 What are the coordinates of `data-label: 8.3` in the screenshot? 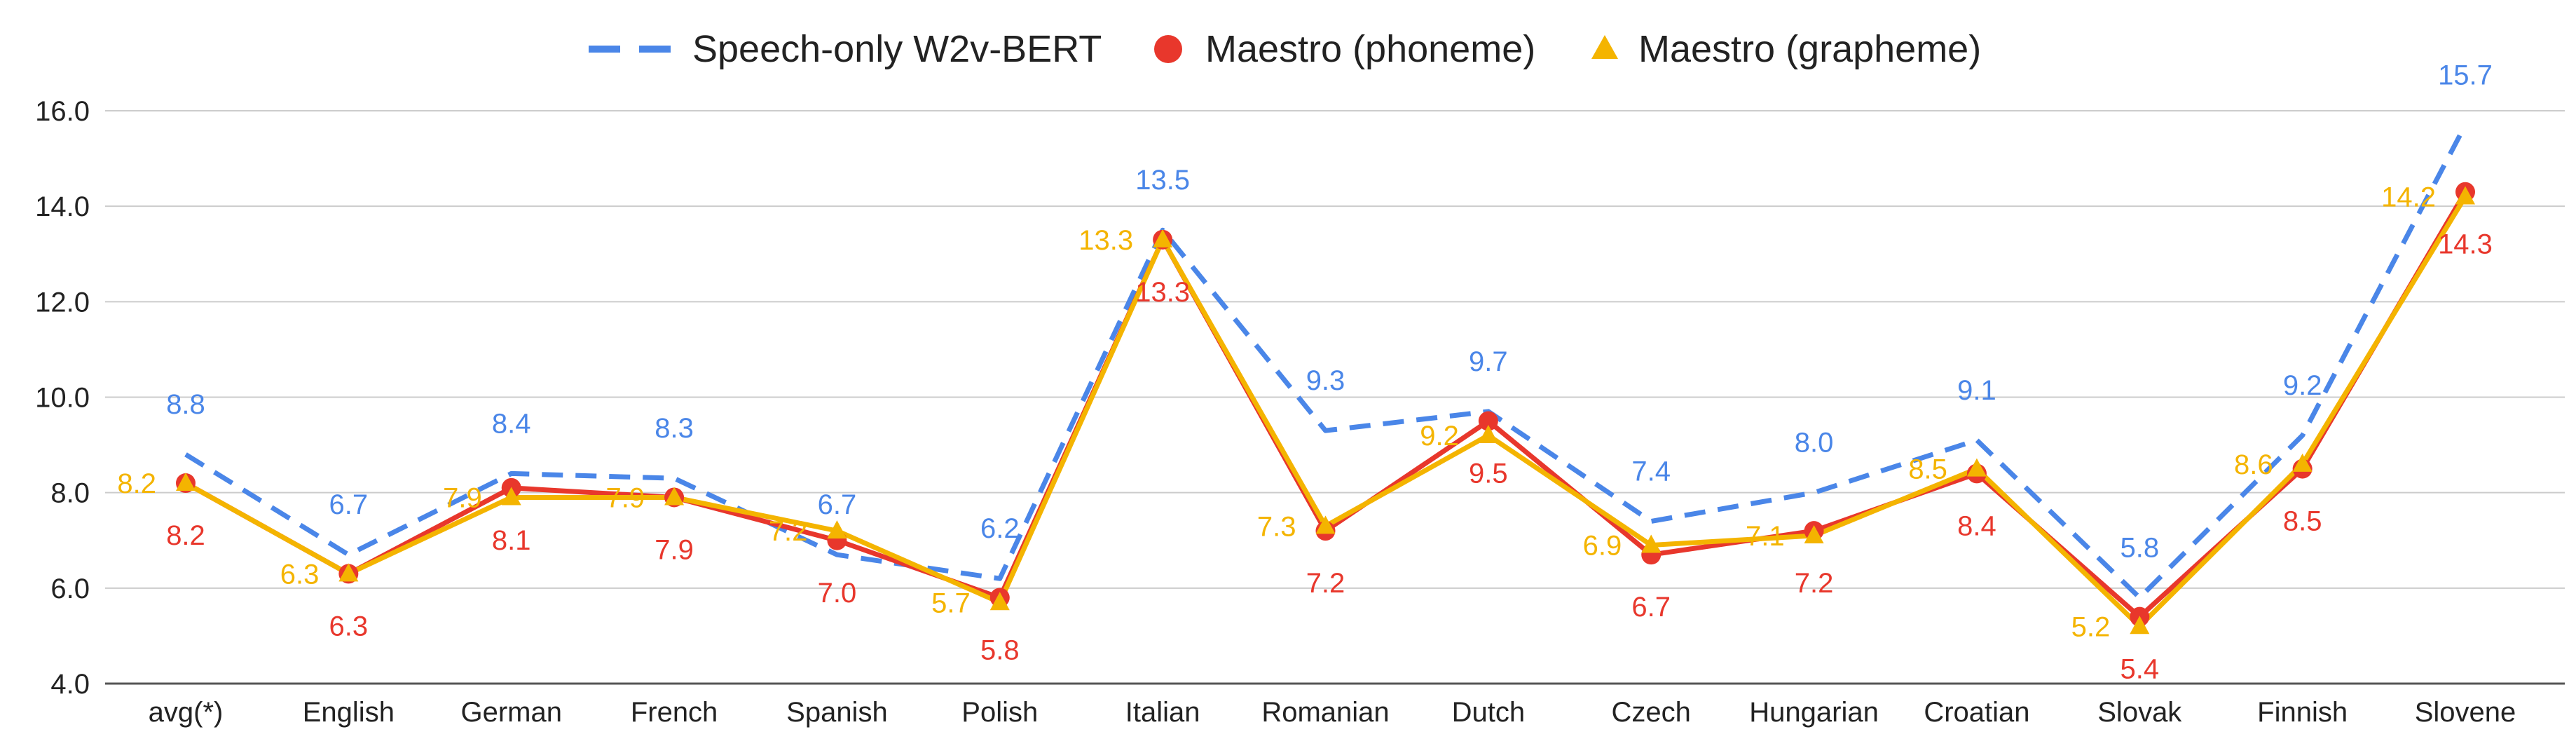 It's located at (674, 429).